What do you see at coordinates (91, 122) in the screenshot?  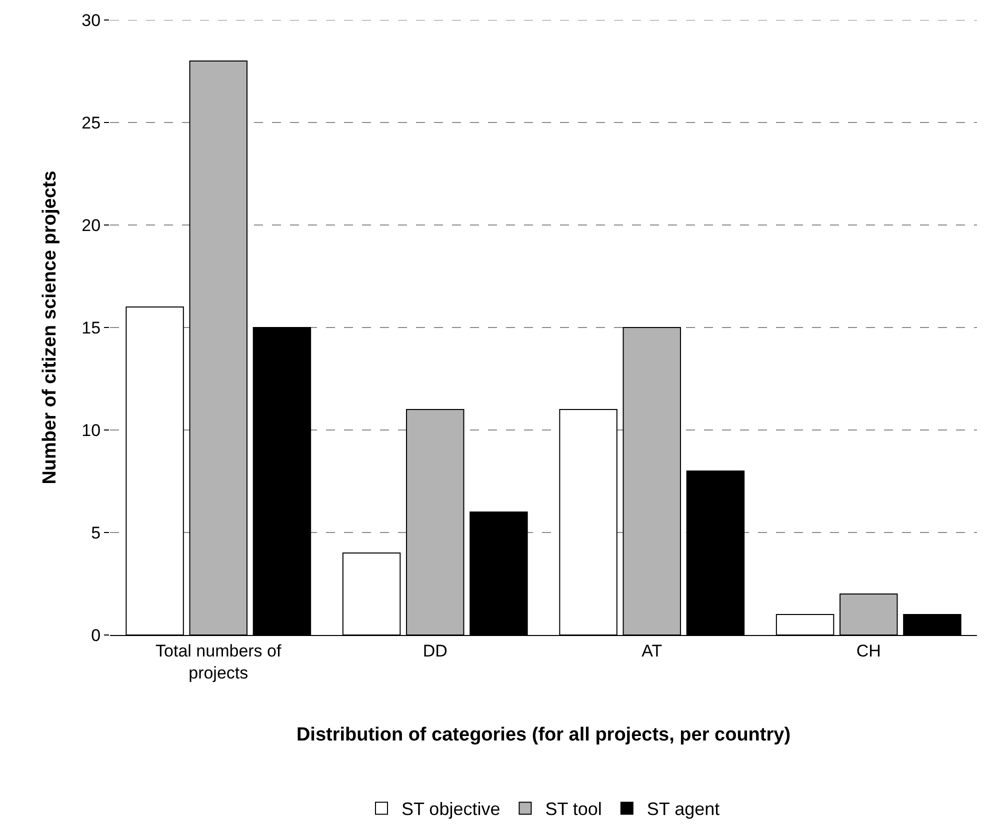 I see `y-tick-label: 25` at bounding box center [91, 122].